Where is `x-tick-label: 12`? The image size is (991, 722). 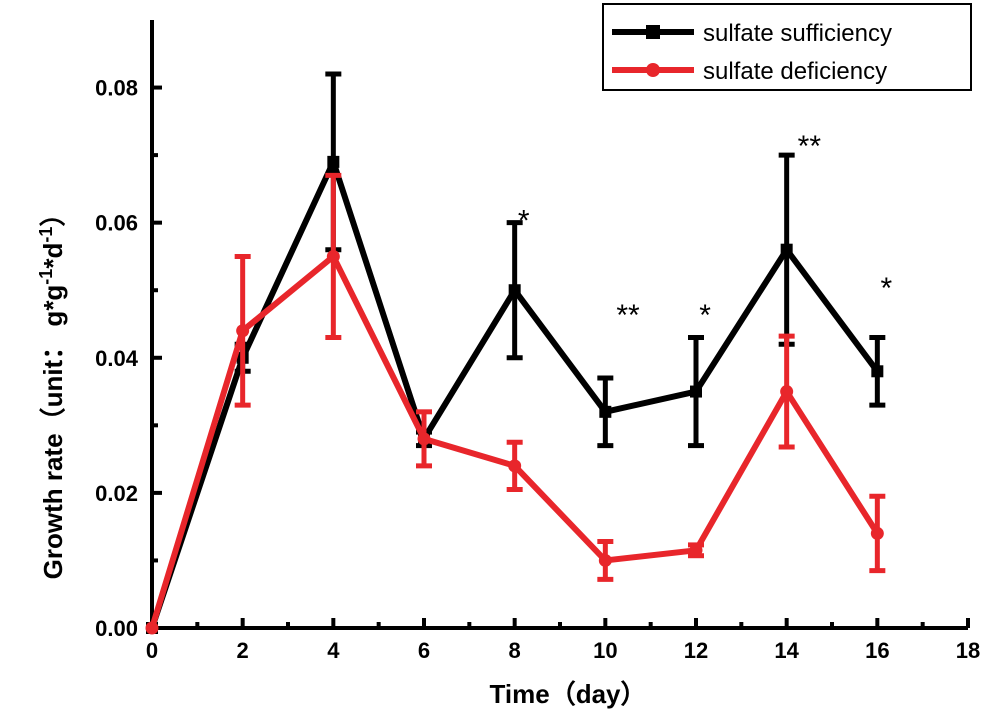
x-tick-label: 12 is located at coordinates (696, 650).